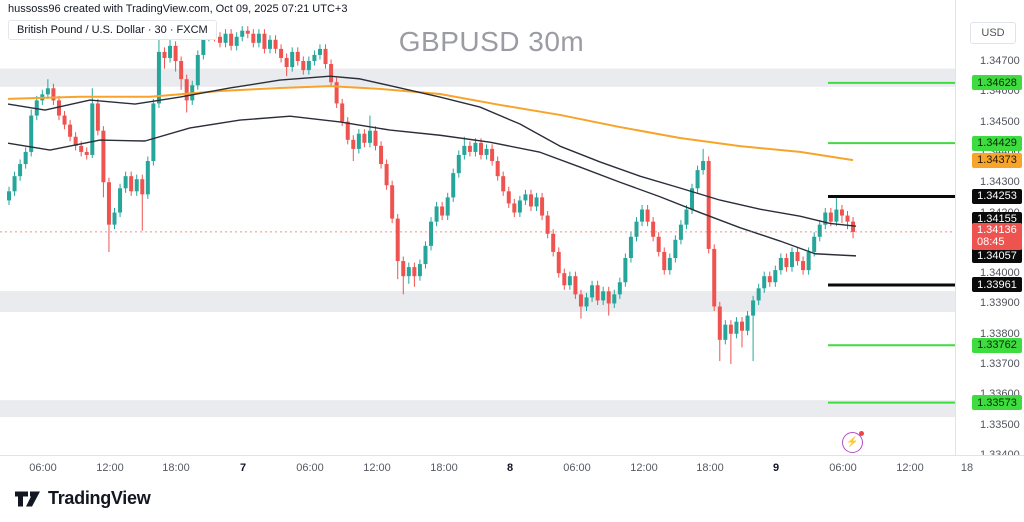  I want to click on time-tick: 18:00, so click(444, 468).